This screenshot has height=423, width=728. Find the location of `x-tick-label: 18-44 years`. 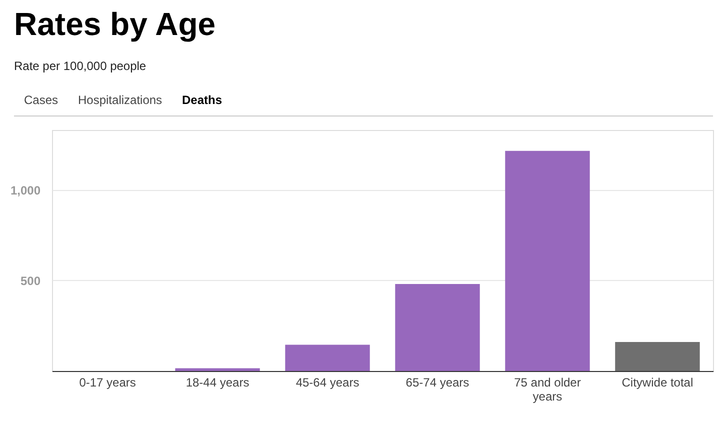

x-tick-label: 18-44 years is located at coordinates (218, 383).